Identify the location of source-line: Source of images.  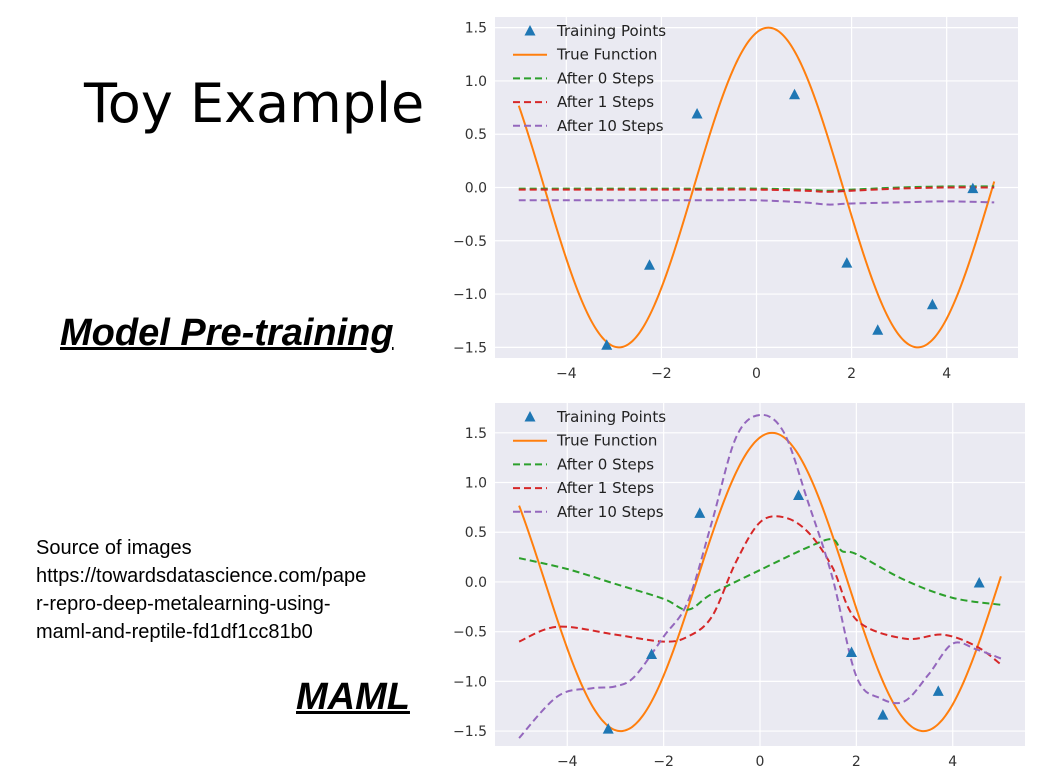
(114, 548).